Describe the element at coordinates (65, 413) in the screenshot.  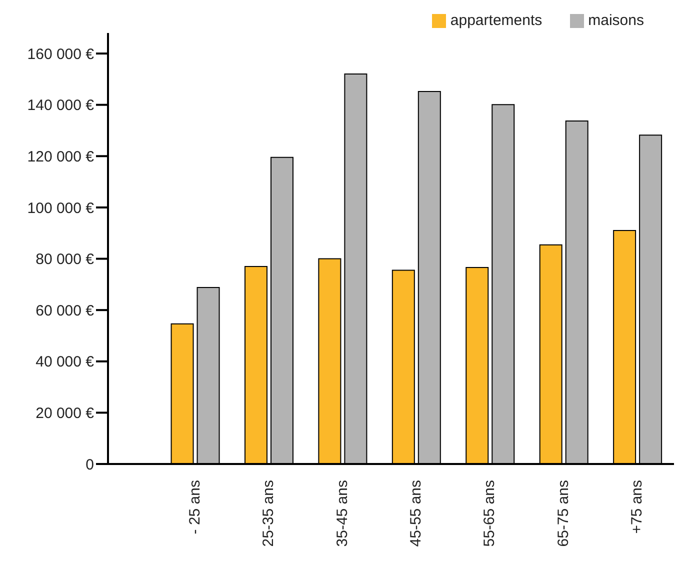
I see `y-tick-label: 20 000 €` at that location.